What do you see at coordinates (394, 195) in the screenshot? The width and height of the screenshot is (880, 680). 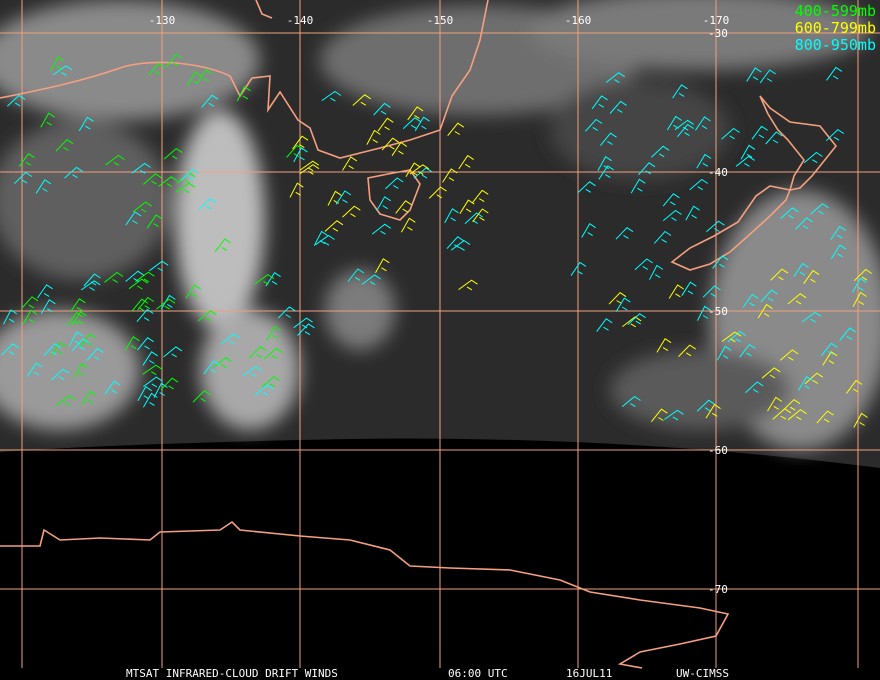 I see `tasmania` at bounding box center [394, 195].